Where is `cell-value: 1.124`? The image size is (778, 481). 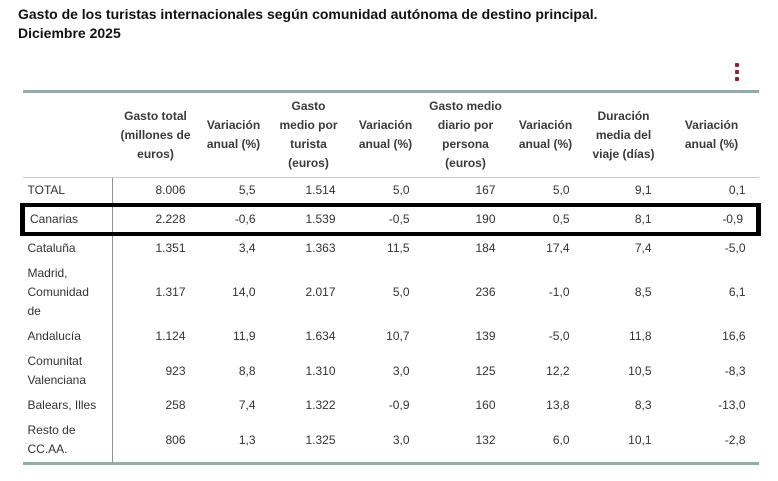 cell-value: 1.124 is located at coordinates (170, 336).